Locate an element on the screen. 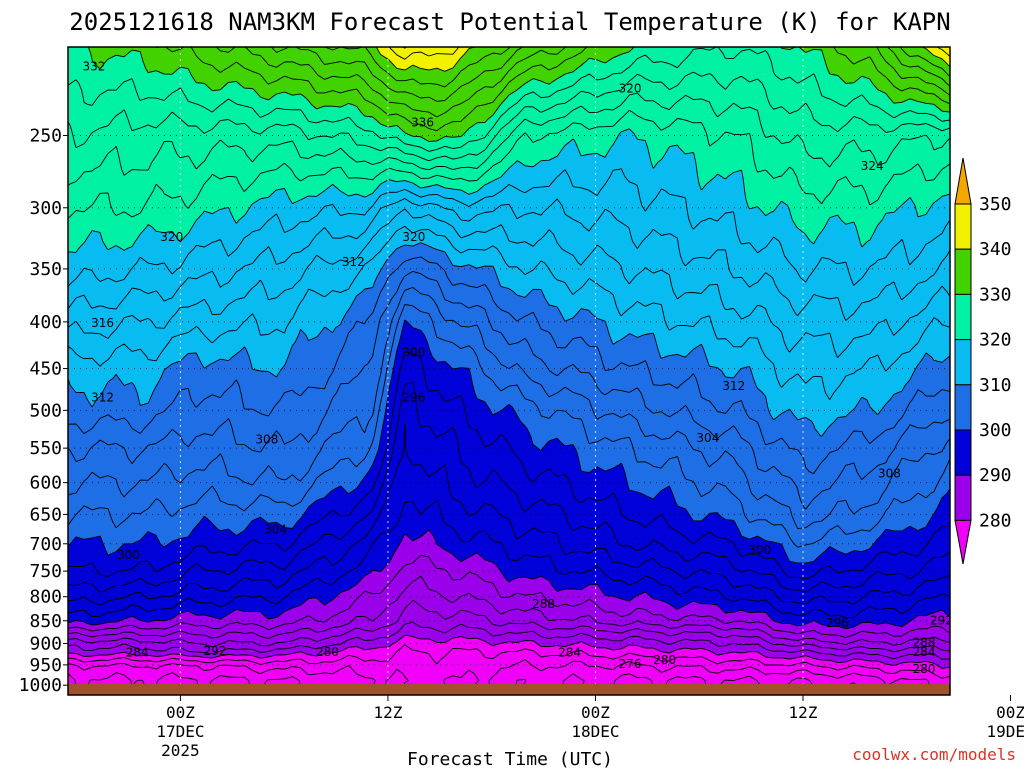  contour-label-1: 336 is located at coordinates (422, 123).